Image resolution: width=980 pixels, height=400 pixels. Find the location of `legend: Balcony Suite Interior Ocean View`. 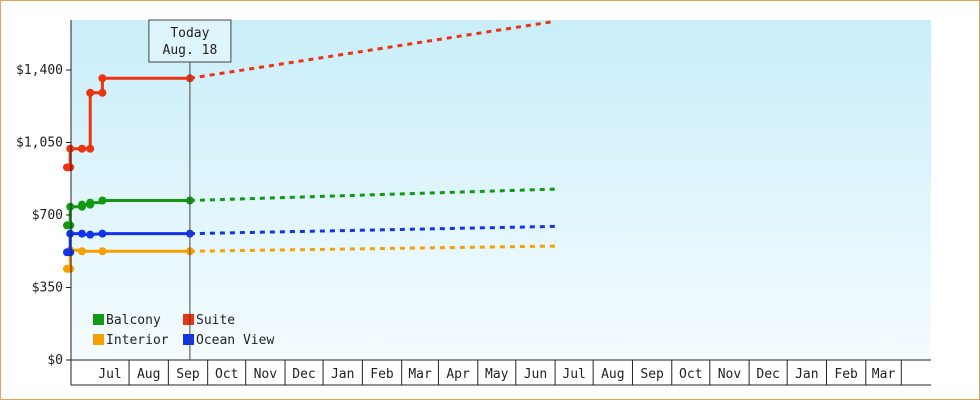

legend: Balcony Suite Interior Ocean View is located at coordinates (183, 330).